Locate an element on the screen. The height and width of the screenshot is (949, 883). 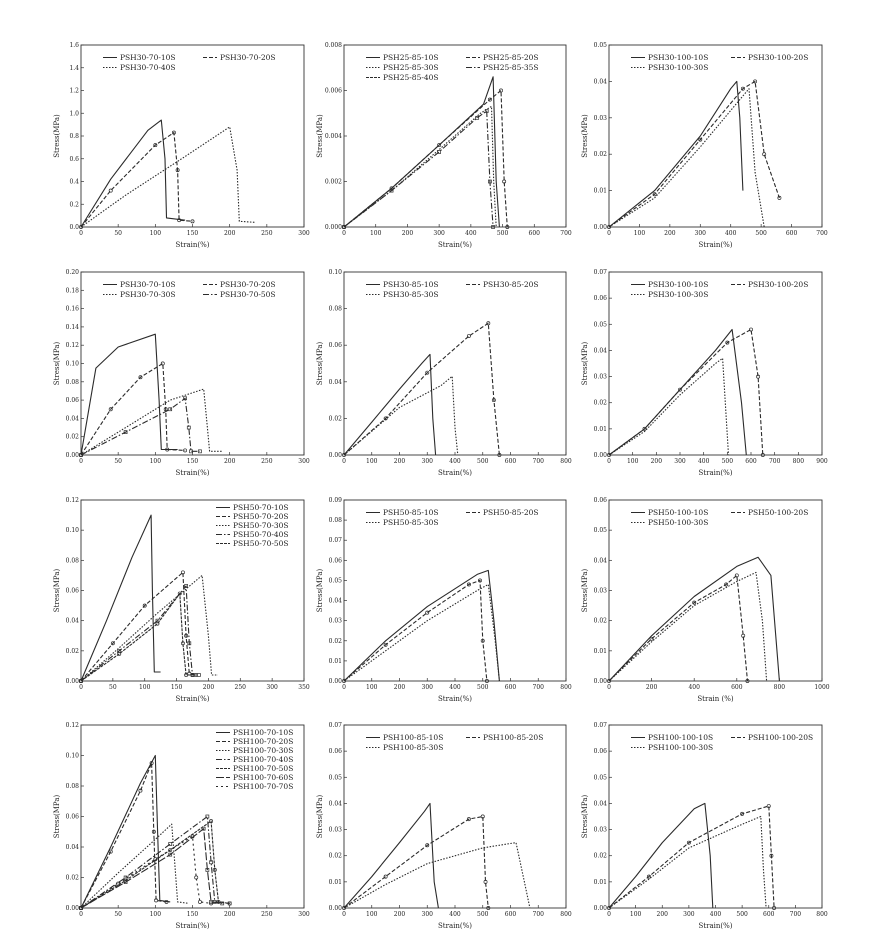
legend-entry: PSH30-100-10S is located at coordinates (678, 57).